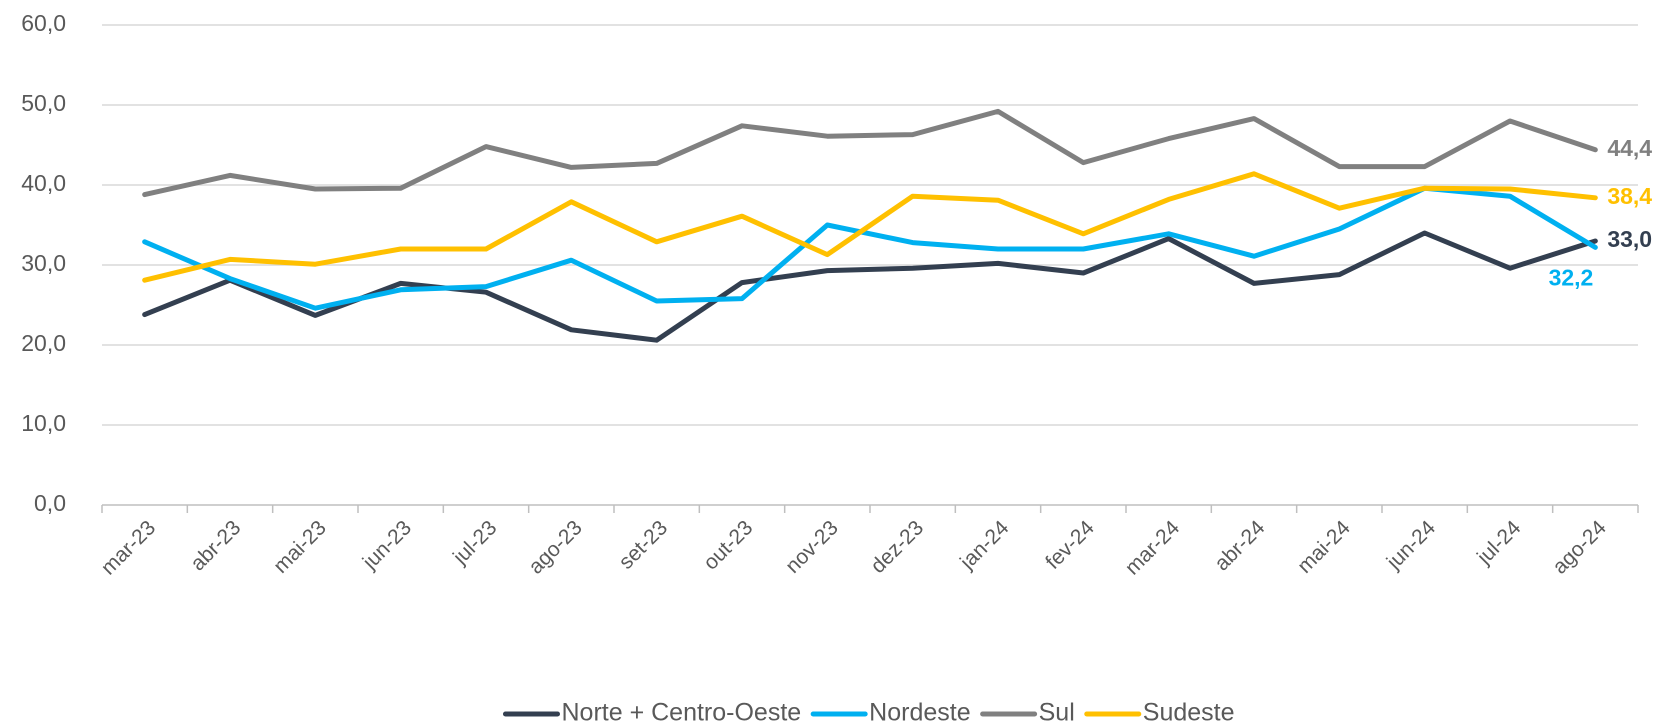 Image resolution: width=1676 pixels, height=728 pixels. Describe the element at coordinates (300, 547) in the screenshot. I see `x-tick-label: mai-23` at that location.